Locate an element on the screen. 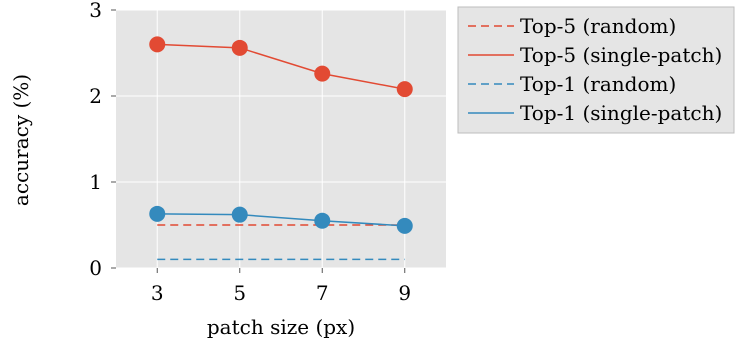 The height and width of the screenshot is (345, 738). x-tick-label: 9 is located at coordinates (404, 293).